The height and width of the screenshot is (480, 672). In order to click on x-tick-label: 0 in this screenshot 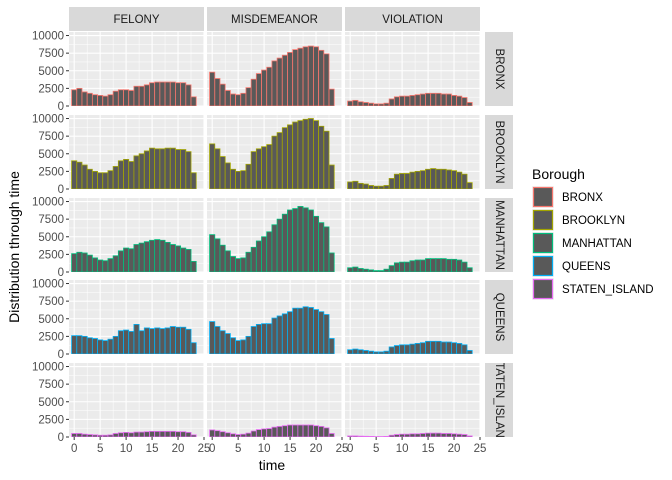, I will do `click(74, 449)`.